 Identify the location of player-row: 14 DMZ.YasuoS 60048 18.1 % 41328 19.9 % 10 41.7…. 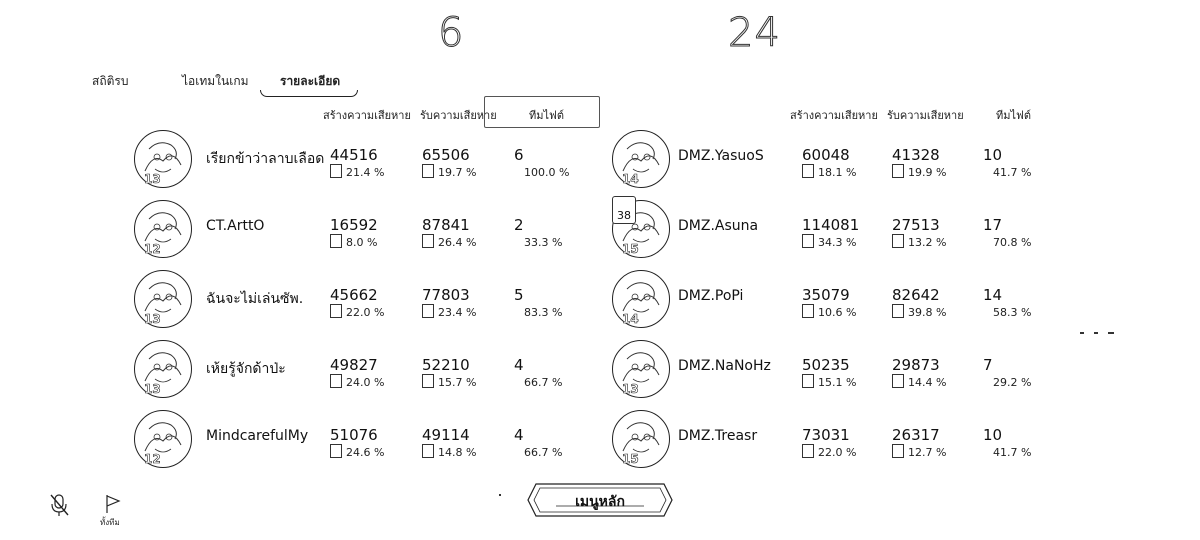
(862, 163).